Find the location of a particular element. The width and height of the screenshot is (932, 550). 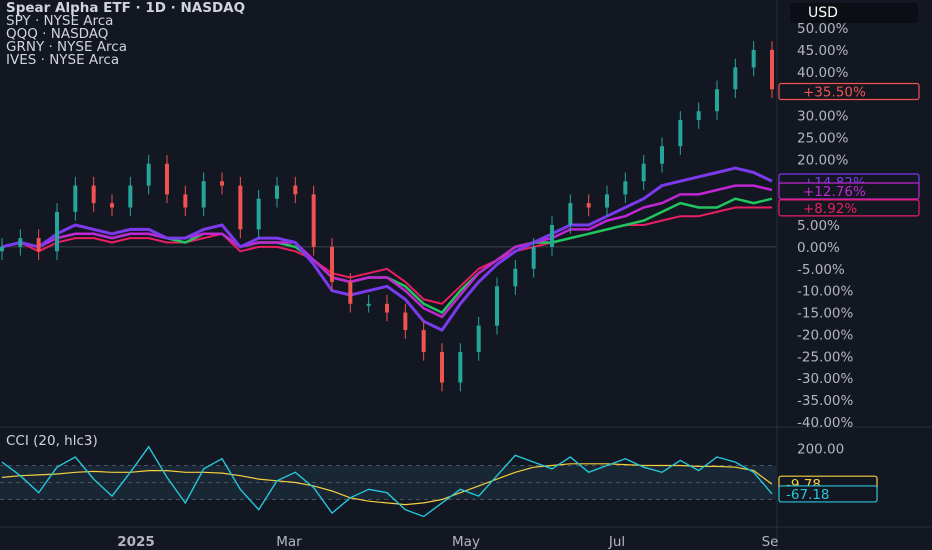

last-value-tag: +35.50% is located at coordinates (849, 91).